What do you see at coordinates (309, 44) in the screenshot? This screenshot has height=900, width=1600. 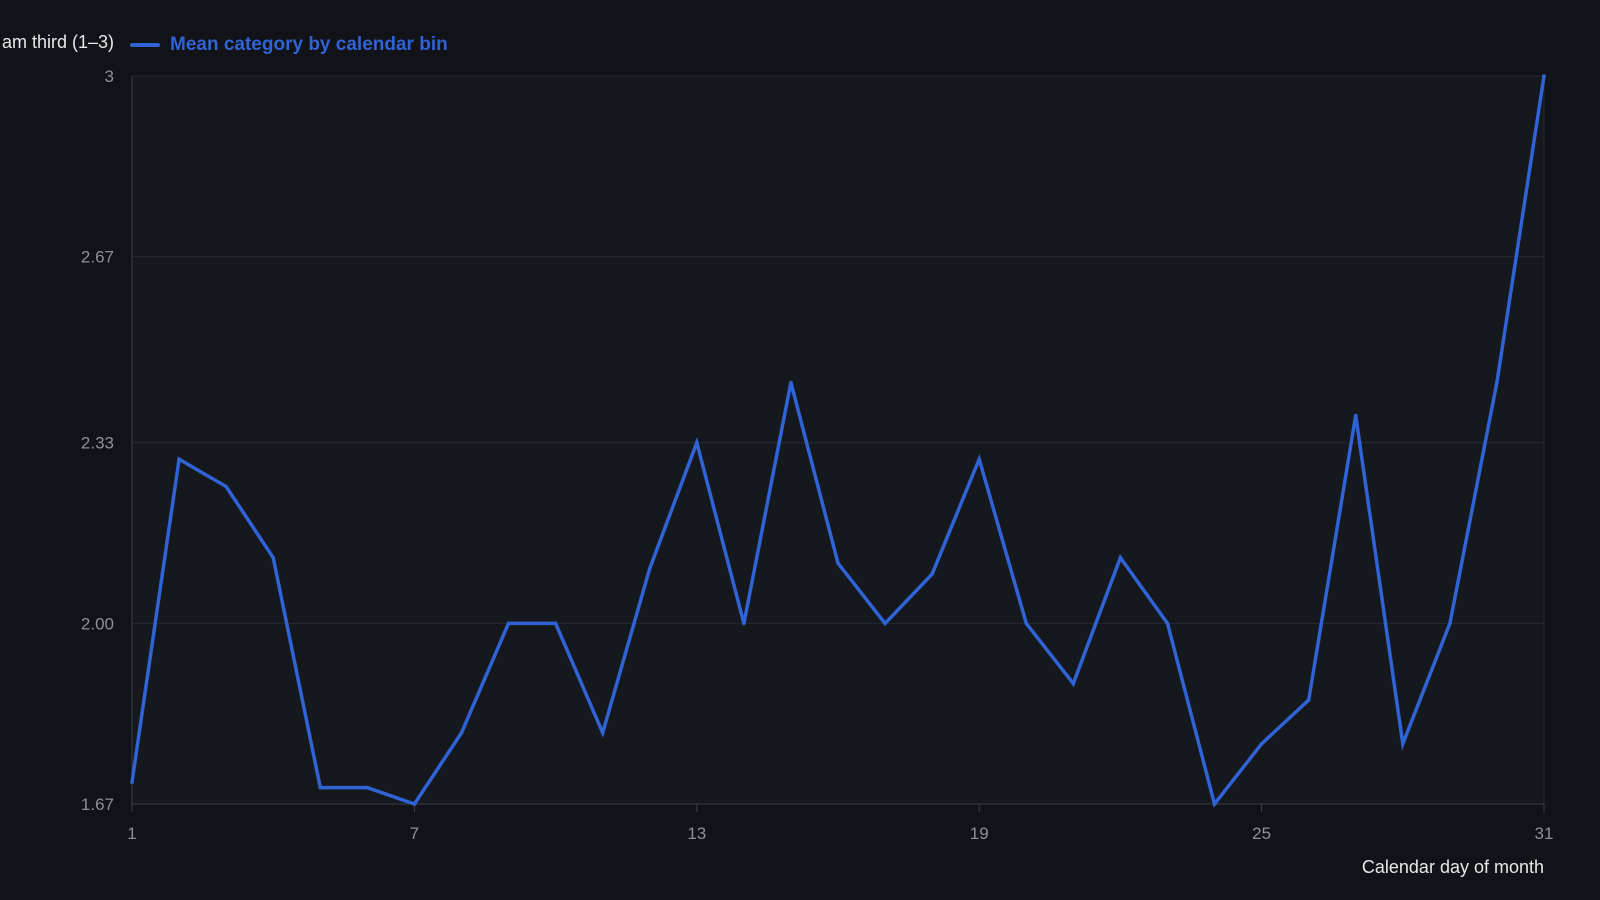 I see `legend-label: Mean category by calendar bin` at bounding box center [309, 44].